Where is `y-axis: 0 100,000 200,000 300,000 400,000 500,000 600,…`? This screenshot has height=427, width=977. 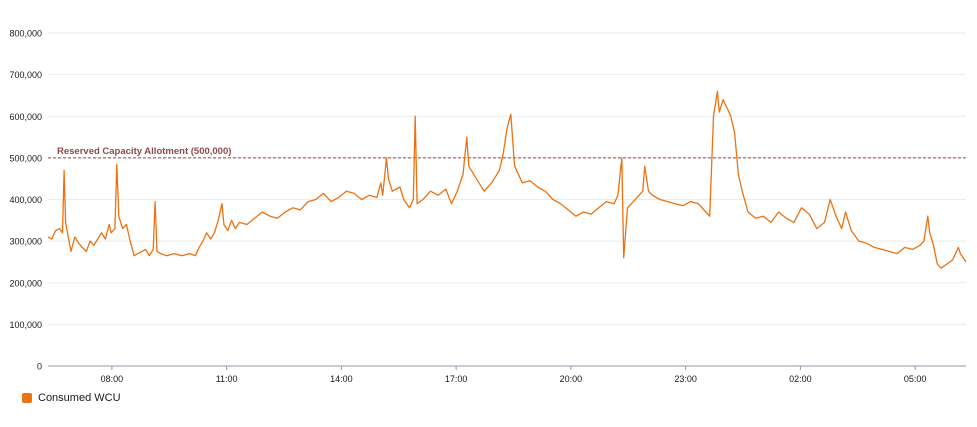
y-axis: 0 100,000 200,000 300,000 400,000 500,000 600,… is located at coordinates (25, 200).